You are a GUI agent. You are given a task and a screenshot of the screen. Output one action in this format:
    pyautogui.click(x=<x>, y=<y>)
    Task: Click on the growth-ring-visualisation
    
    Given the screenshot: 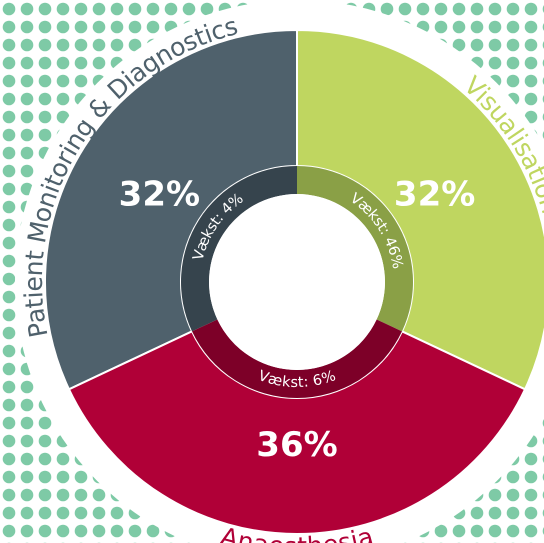 What is the action you would take?
    pyautogui.click(x=355, y=249)
    